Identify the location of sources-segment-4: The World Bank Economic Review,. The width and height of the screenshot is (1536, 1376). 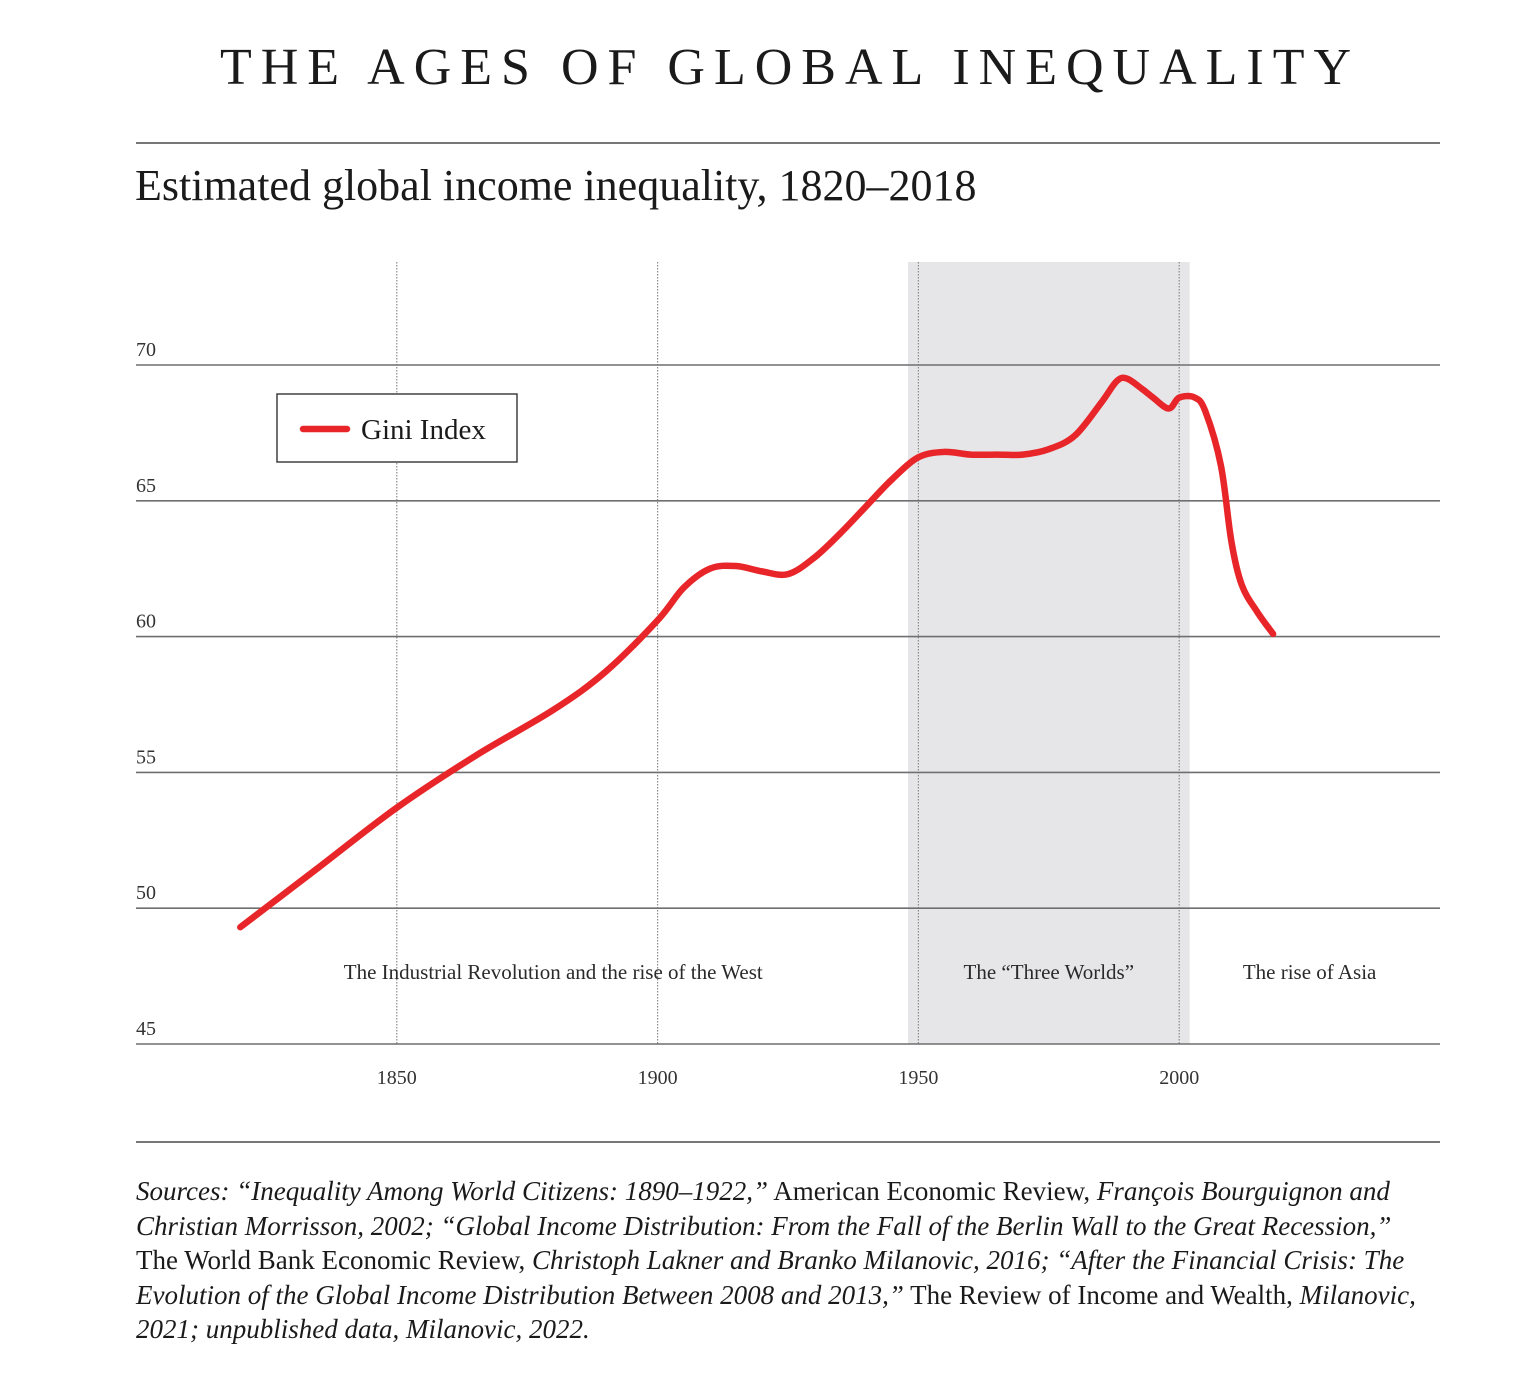
(334, 1260).